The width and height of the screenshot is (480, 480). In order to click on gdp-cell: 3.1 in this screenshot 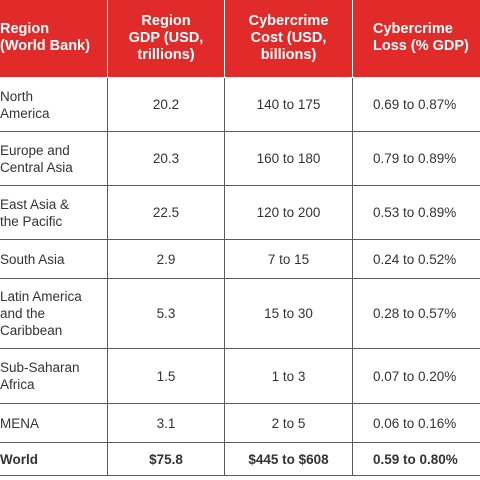, I will do `click(166, 423)`.